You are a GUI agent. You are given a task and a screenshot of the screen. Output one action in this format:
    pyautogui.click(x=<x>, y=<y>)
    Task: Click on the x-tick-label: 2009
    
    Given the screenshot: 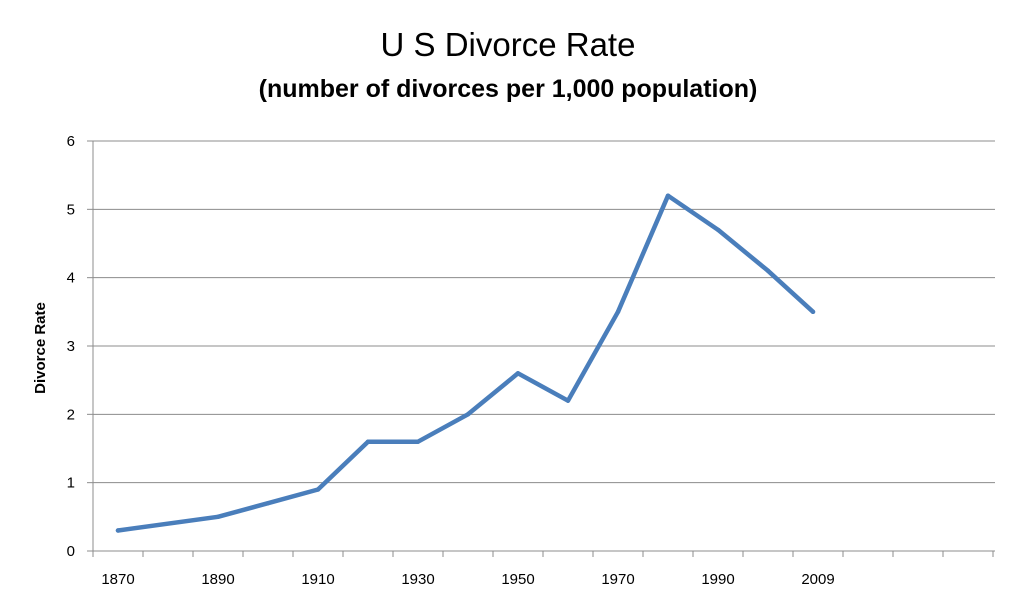 What is the action you would take?
    pyautogui.click(x=817, y=579)
    